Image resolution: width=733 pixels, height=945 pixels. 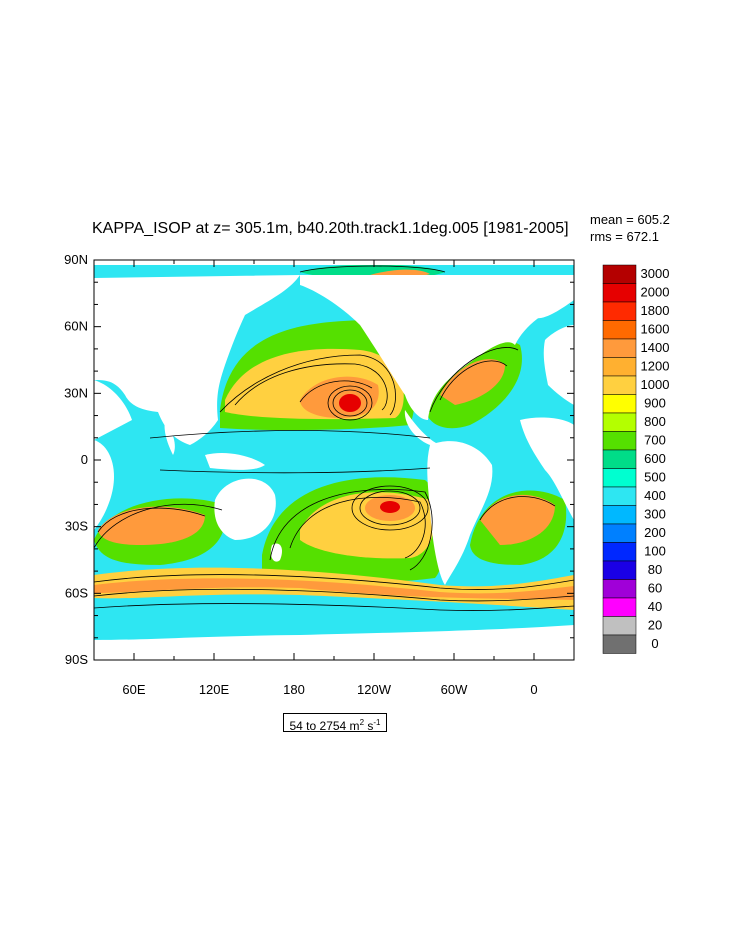 I want to click on legend-label: 0, so click(x=654, y=643).